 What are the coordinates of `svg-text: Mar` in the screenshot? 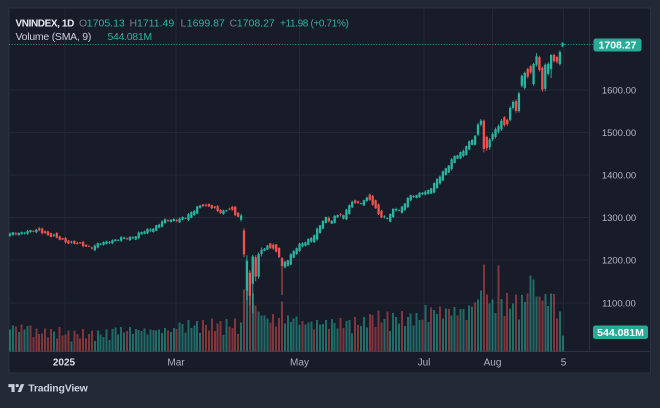 It's located at (176, 363).